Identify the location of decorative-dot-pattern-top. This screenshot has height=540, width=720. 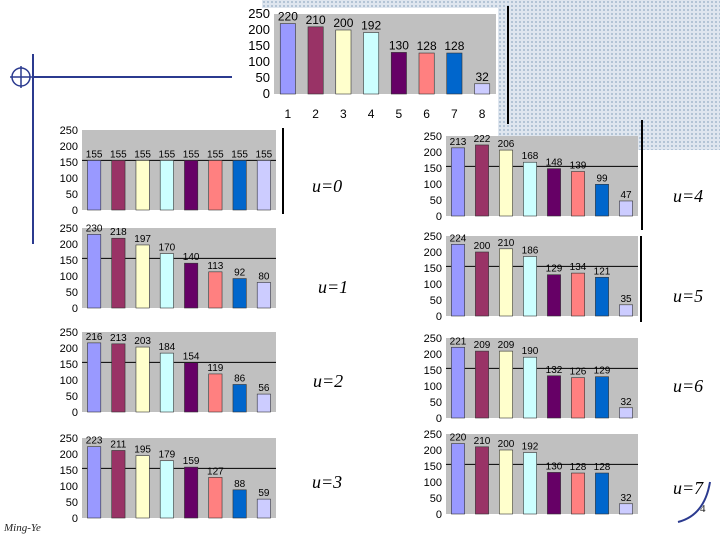
(392, 4).